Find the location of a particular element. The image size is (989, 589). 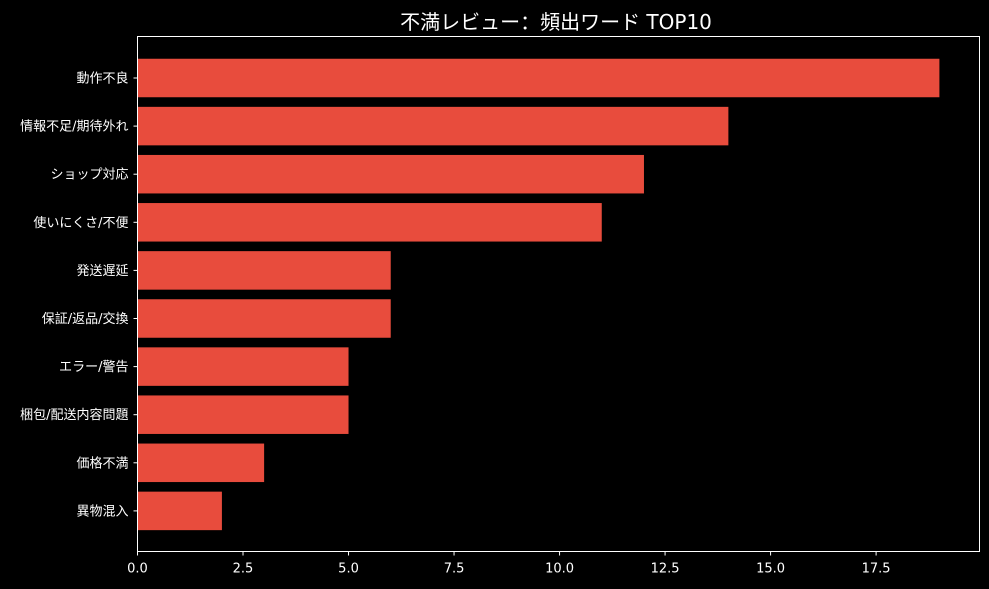

y-tick-label: 価格不満 is located at coordinates (102, 463).